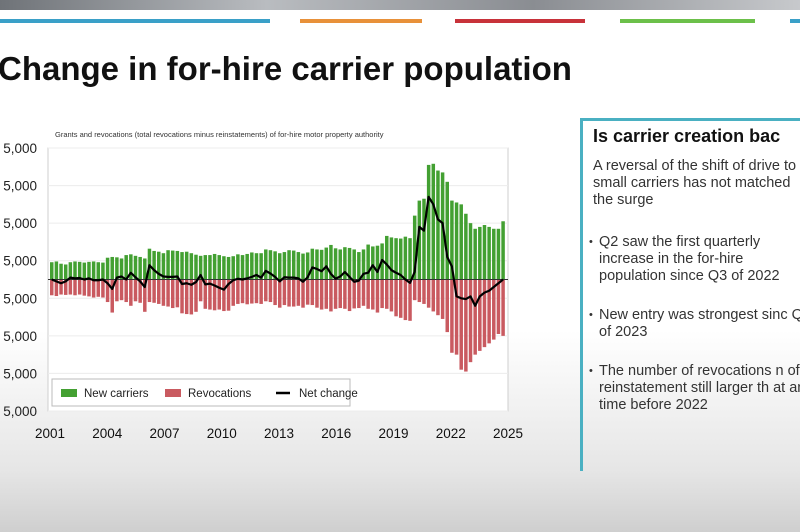  I want to click on x-tick-label: 2025, so click(508, 433).